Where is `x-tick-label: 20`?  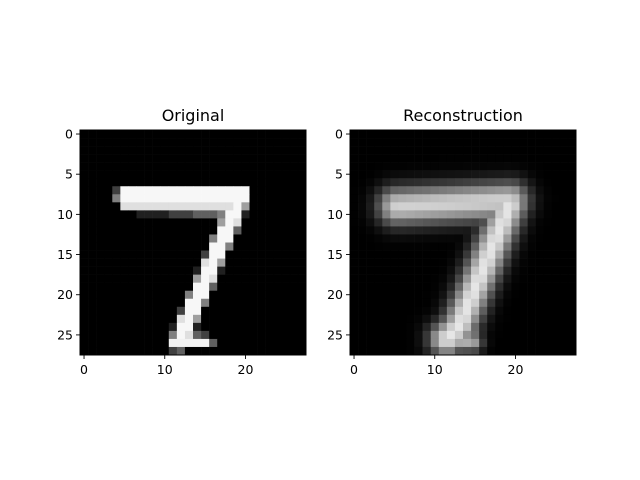 x-tick-label: 20 is located at coordinates (246, 369).